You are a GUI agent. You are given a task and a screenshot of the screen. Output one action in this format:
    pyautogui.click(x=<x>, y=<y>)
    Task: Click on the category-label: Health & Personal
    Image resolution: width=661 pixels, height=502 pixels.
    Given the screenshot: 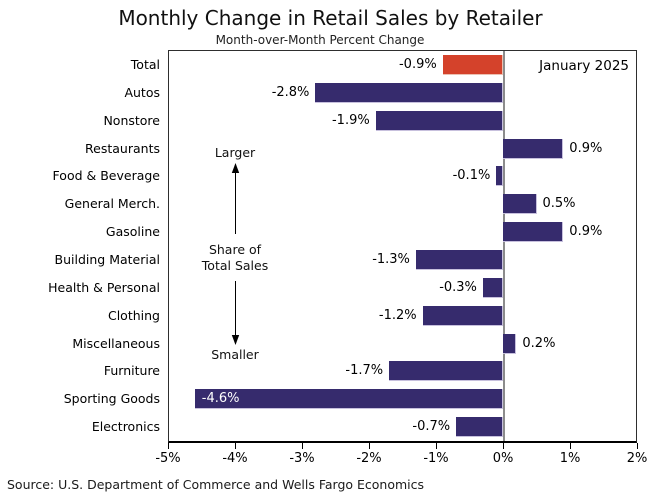 What is the action you would take?
    pyautogui.click(x=104, y=287)
    